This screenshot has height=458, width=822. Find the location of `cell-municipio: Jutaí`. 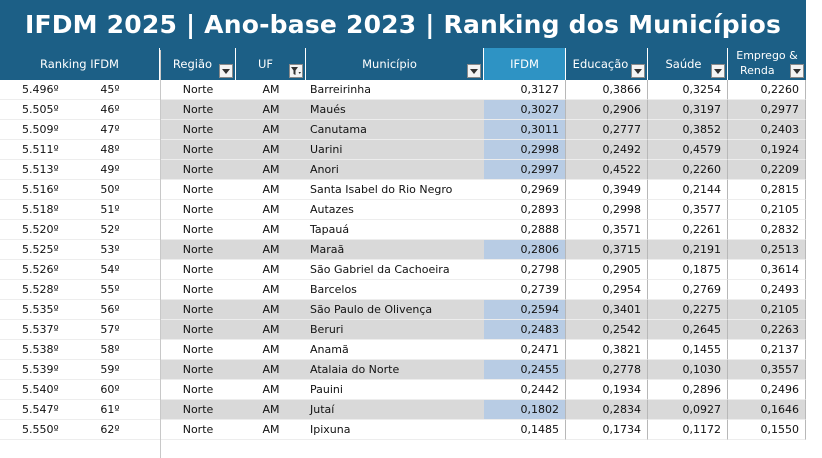

cell-municipio: Jutaí is located at coordinates (395, 410).